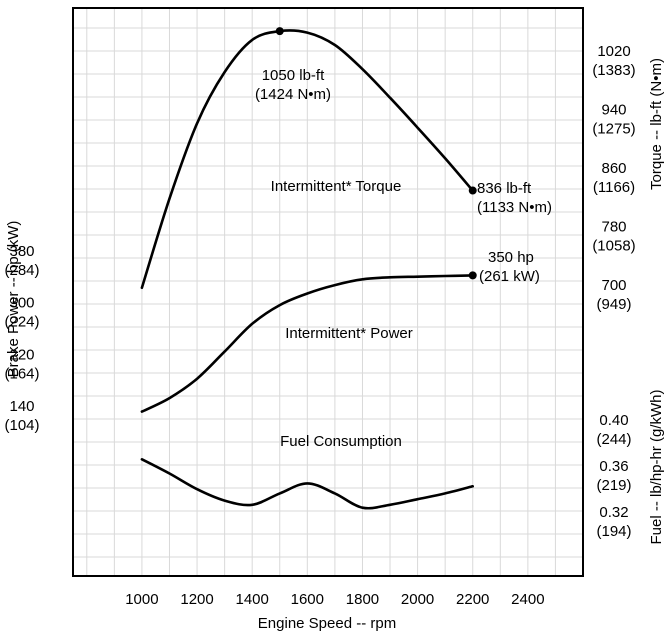 Image resolution: width=665 pixels, height=634 pixels. What do you see at coordinates (613, 466) in the screenshot?
I see `right-fuel-tick-label: 0.36` at bounding box center [613, 466].